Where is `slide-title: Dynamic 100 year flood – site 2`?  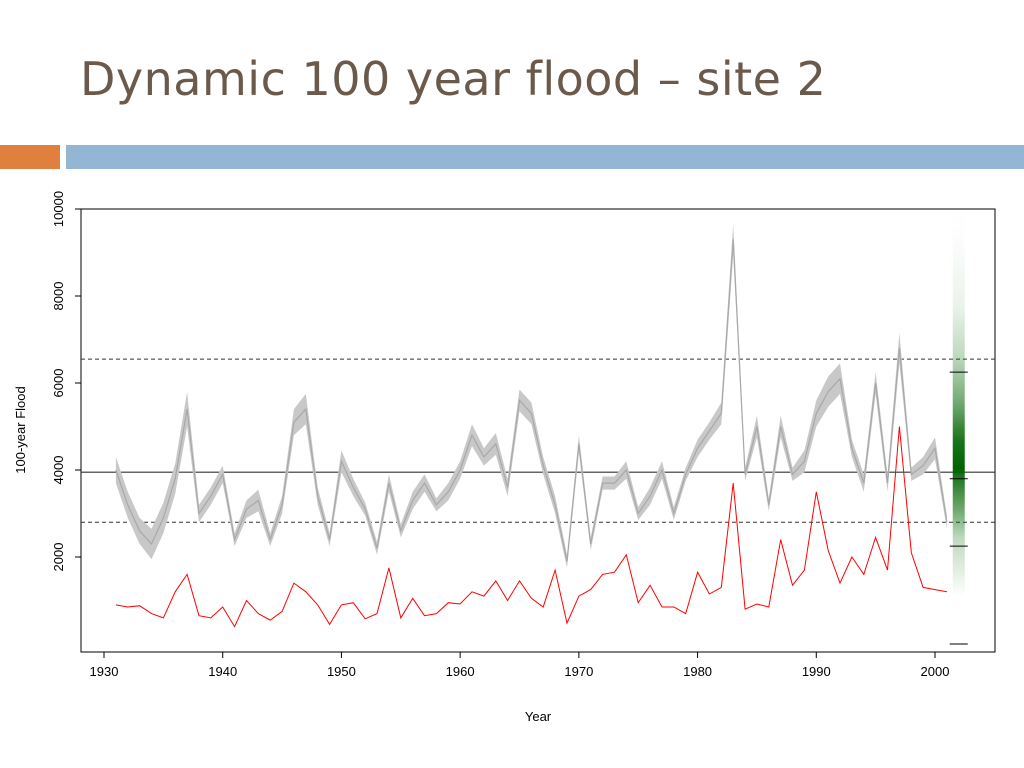
slide-title: Dynamic 100 year flood – site 2 is located at coordinates (453, 79).